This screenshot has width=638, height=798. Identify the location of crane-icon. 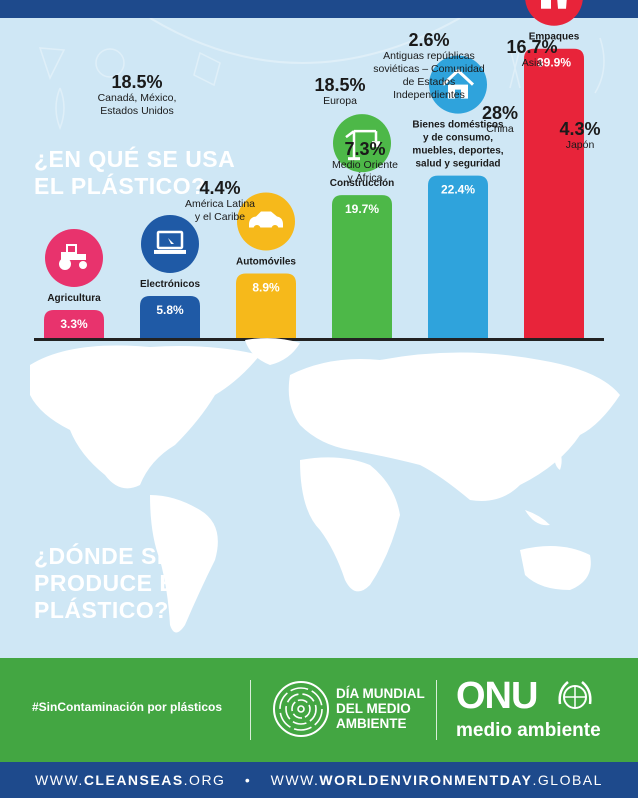
(362, 143).